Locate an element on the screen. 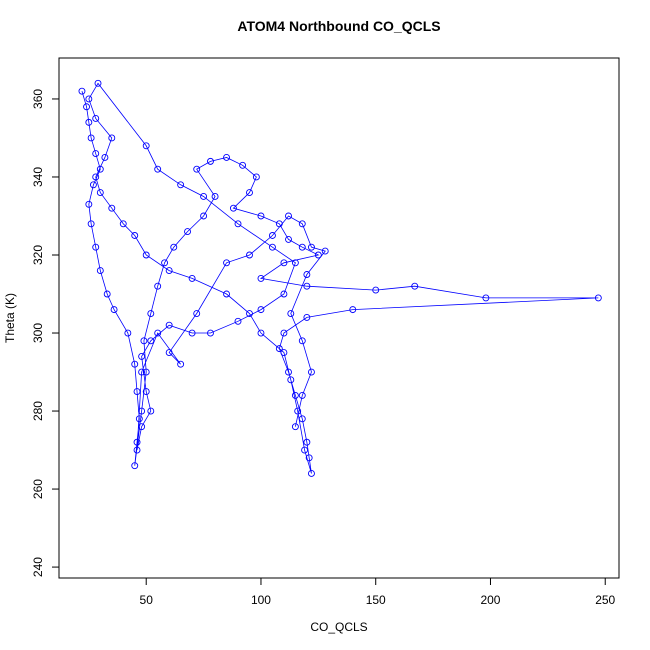  x-tick-label: 50 is located at coordinates (147, 600).